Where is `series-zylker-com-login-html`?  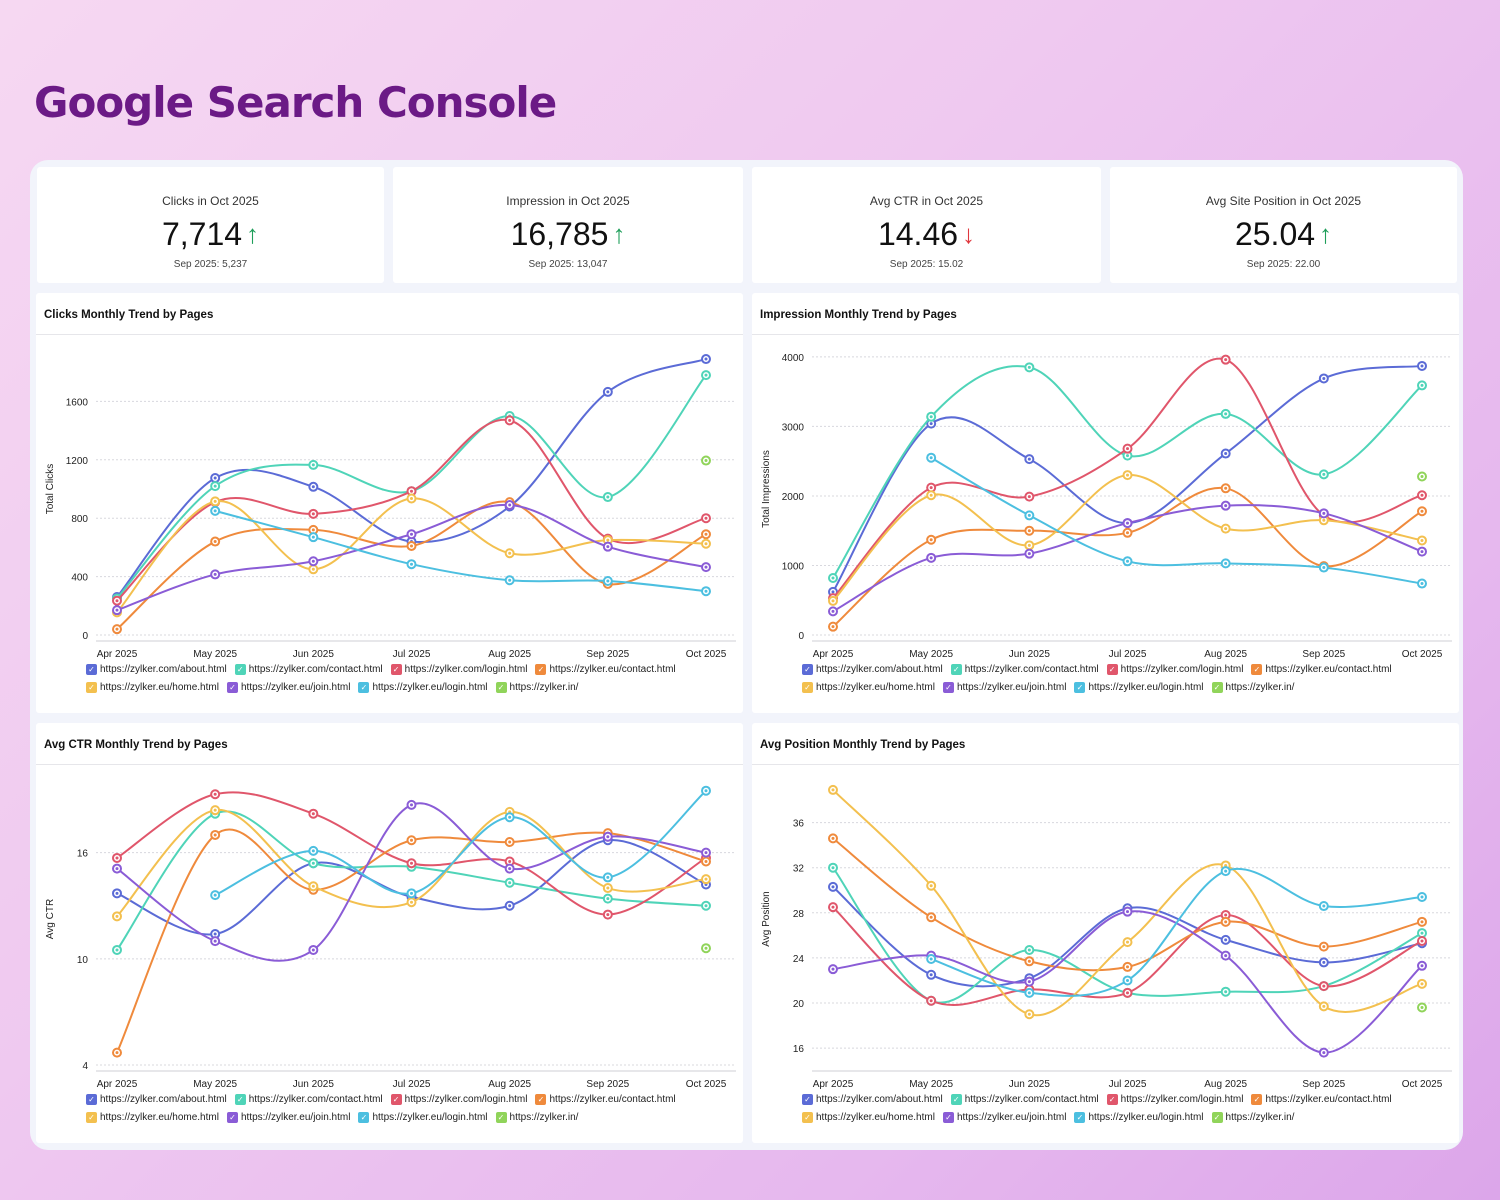
series-zylker-com-login-html is located at coordinates (1127, 954).